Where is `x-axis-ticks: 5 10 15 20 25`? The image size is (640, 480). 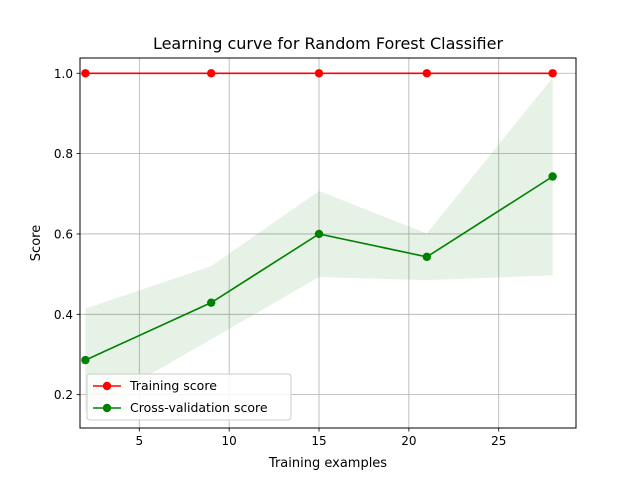 x-axis-ticks: 5 10 15 20 25 is located at coordinates (320, 438).